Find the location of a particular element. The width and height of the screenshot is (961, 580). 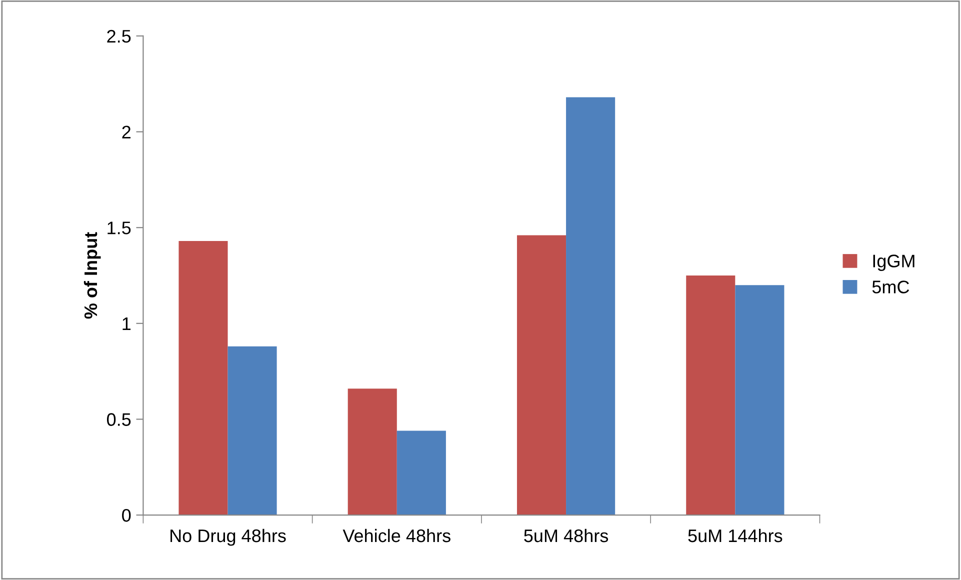

y-tick-label: 0.5 is located at coordinates (118, 419).